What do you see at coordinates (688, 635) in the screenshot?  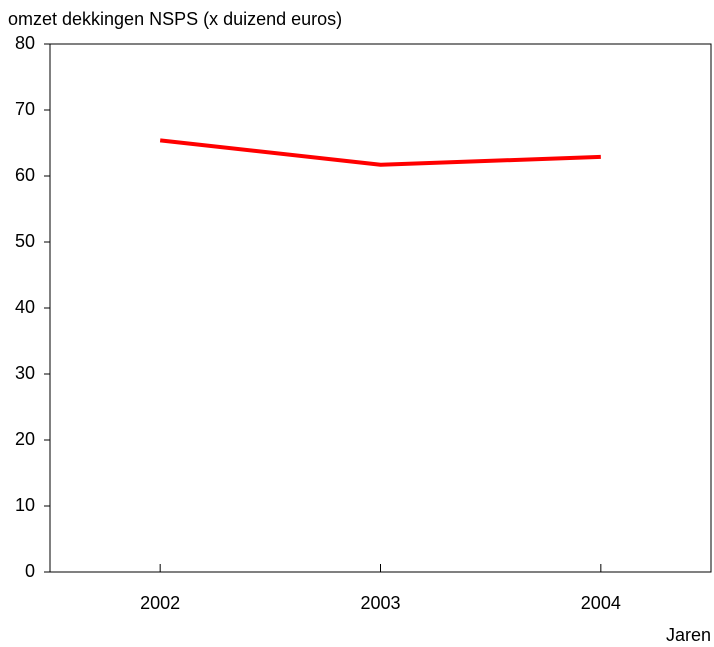 I see `x-axis-title: Jaren` at bounding box center [688, 635].